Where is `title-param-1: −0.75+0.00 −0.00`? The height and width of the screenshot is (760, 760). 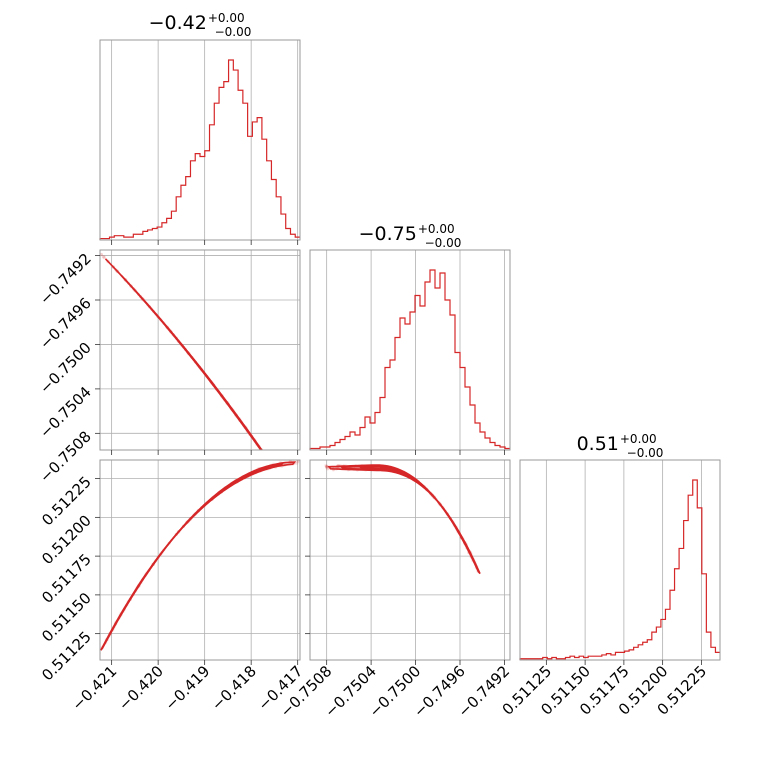 title-param-1: −0.75+0.00 −0.00 is located at coordinates (410, 236).